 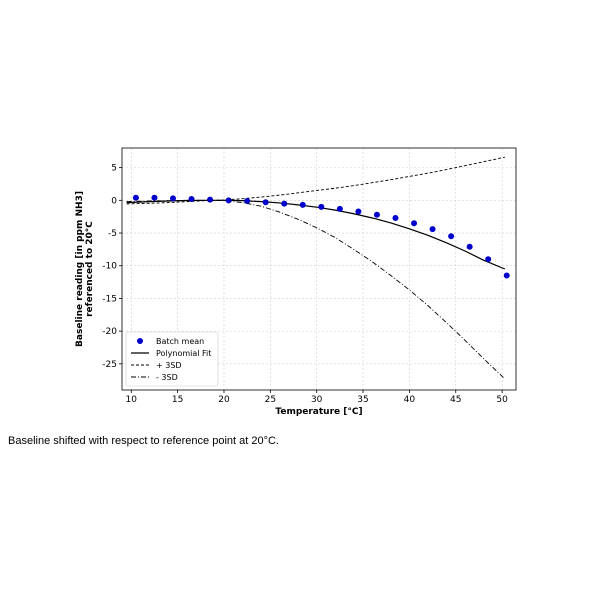 What do you see at coordinates (183, 353) in the screenshot?
I see `legend-label: Polynomial Fit` at bounding box center [183, 353].